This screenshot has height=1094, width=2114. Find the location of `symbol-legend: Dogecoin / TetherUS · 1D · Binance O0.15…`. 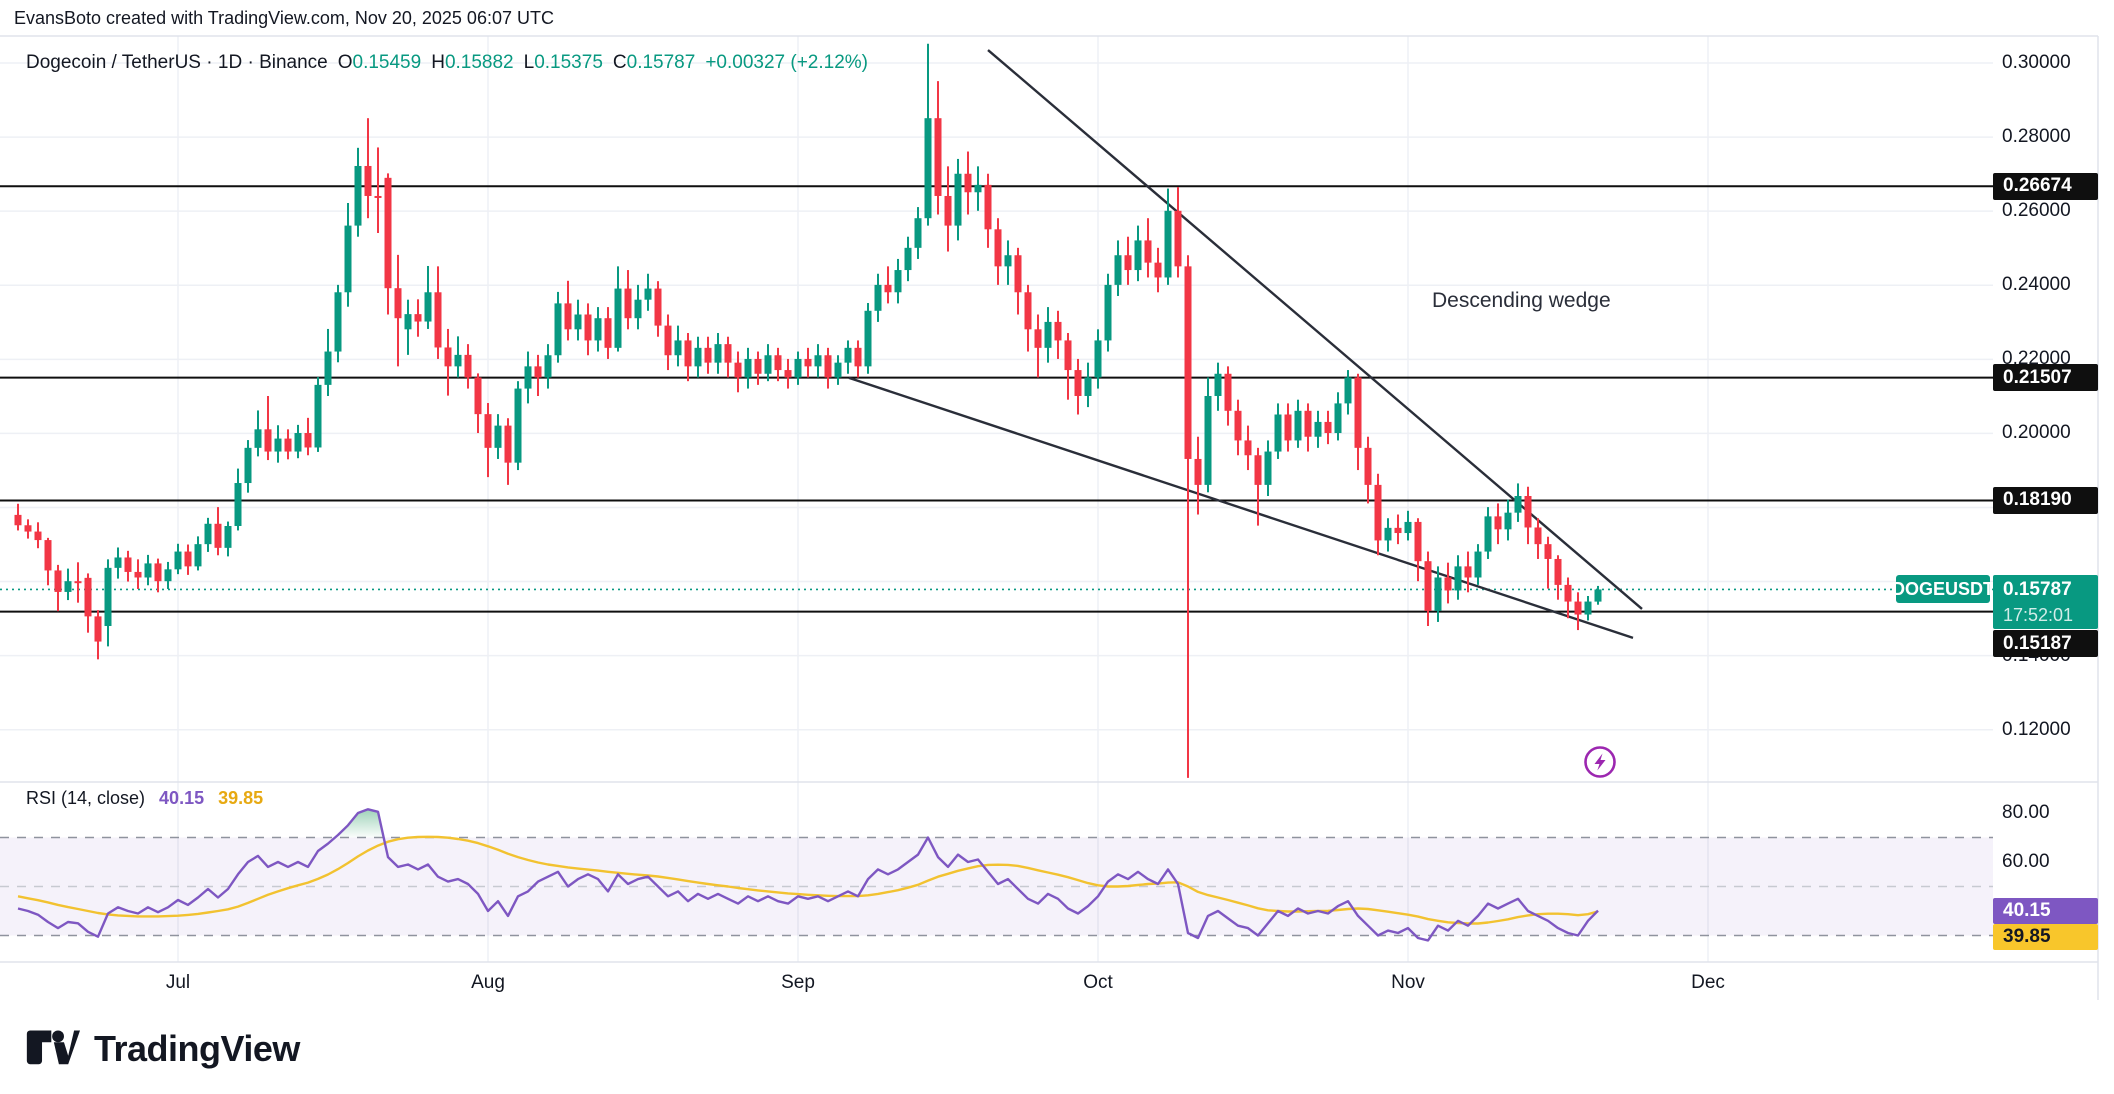

symbol-legend: Dogecoin / TetherUS · 1D · Binance O0.15… is located at coordinates (447, 63).